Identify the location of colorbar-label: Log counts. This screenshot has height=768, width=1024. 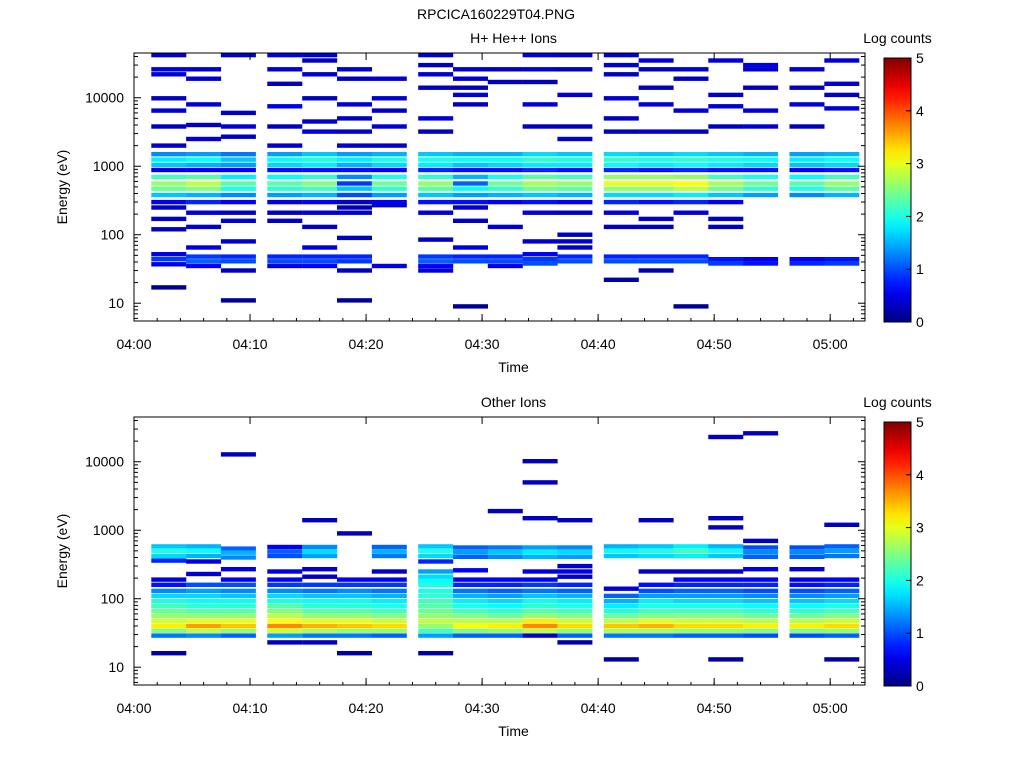
(897, 38).